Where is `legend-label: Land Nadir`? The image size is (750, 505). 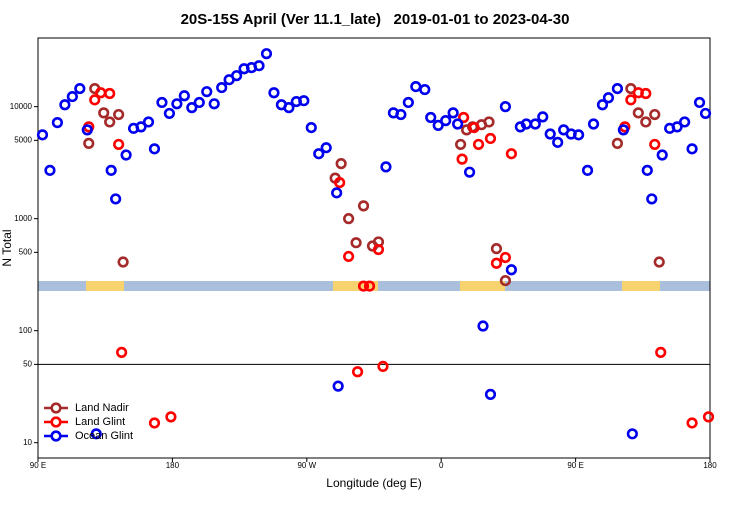
legend-label: Land Nadir is located at coordinates (102, 408).